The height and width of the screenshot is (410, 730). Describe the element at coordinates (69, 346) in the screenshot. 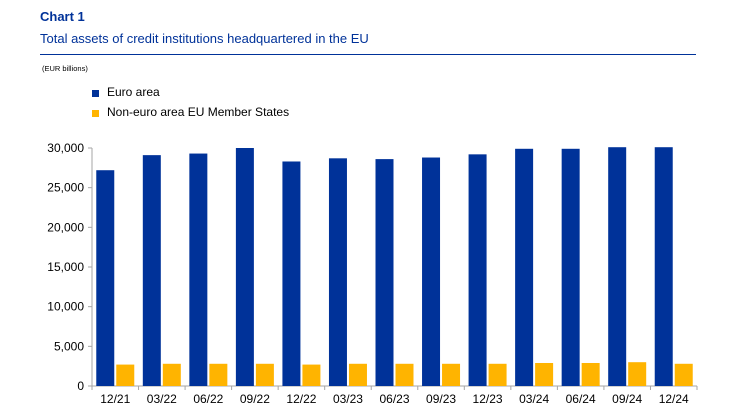

I see `y-tick-label: 5,000` at that location.